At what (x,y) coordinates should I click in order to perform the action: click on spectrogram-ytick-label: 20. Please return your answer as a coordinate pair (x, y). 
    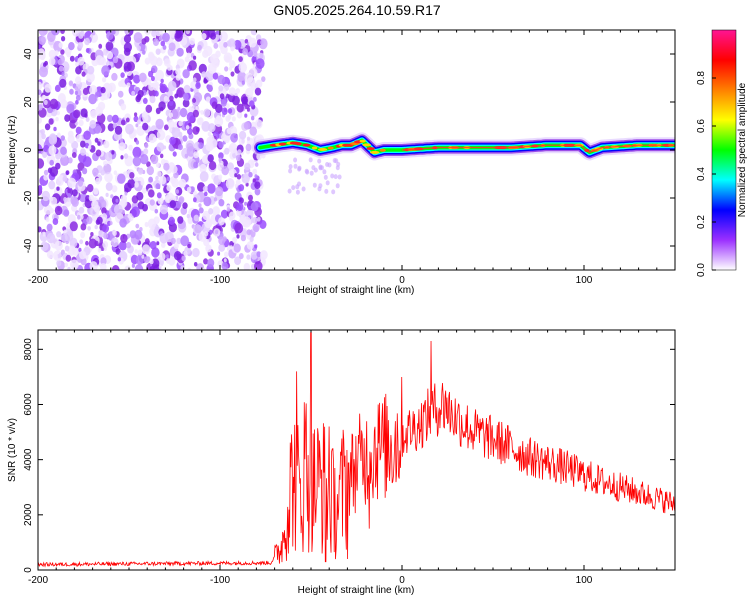
    Looking at the image, I should click on (28, 102).